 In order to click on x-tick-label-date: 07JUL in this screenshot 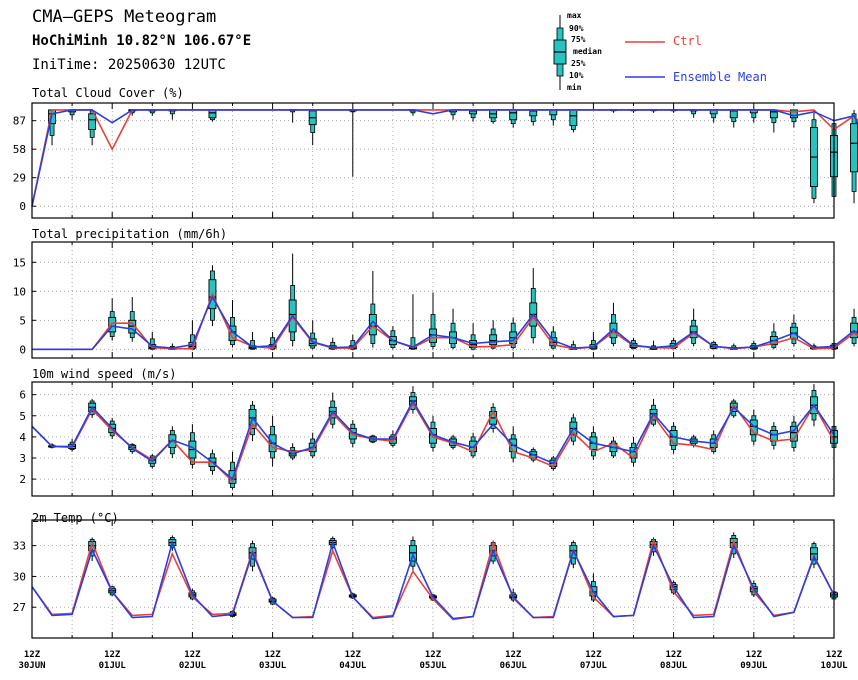, I will do `click(594, 666)`.